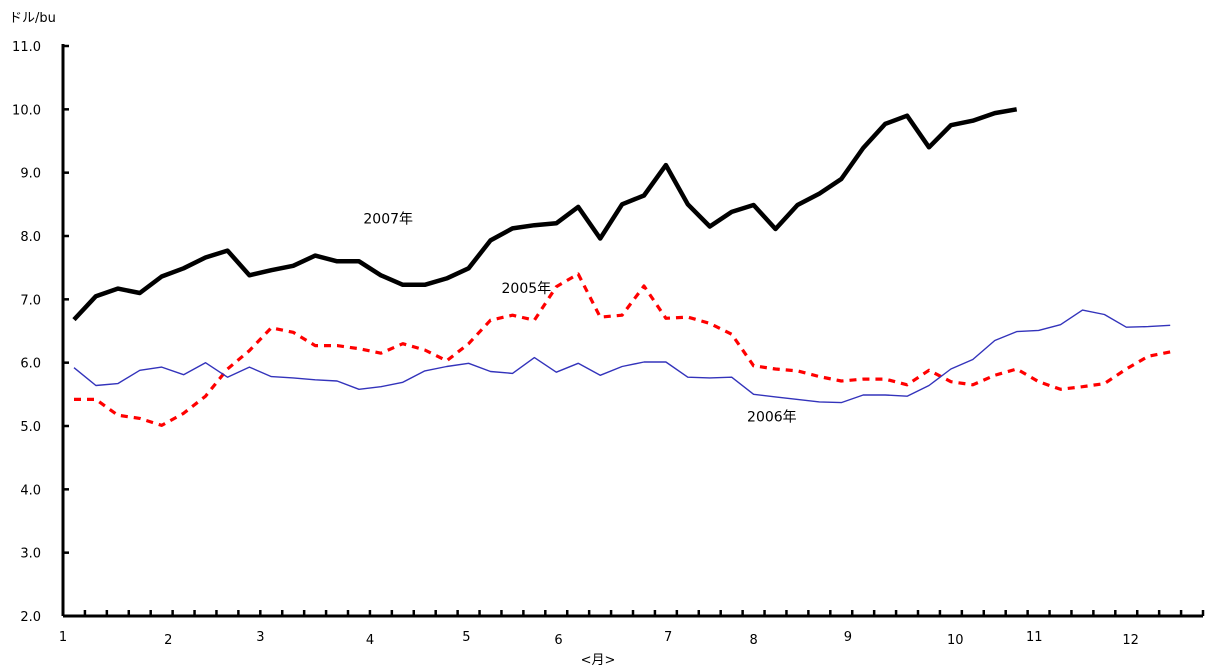  Describe the element at coordinates (1130, 640) in the screenshot. I see `x-tick-label: 12` at that location.